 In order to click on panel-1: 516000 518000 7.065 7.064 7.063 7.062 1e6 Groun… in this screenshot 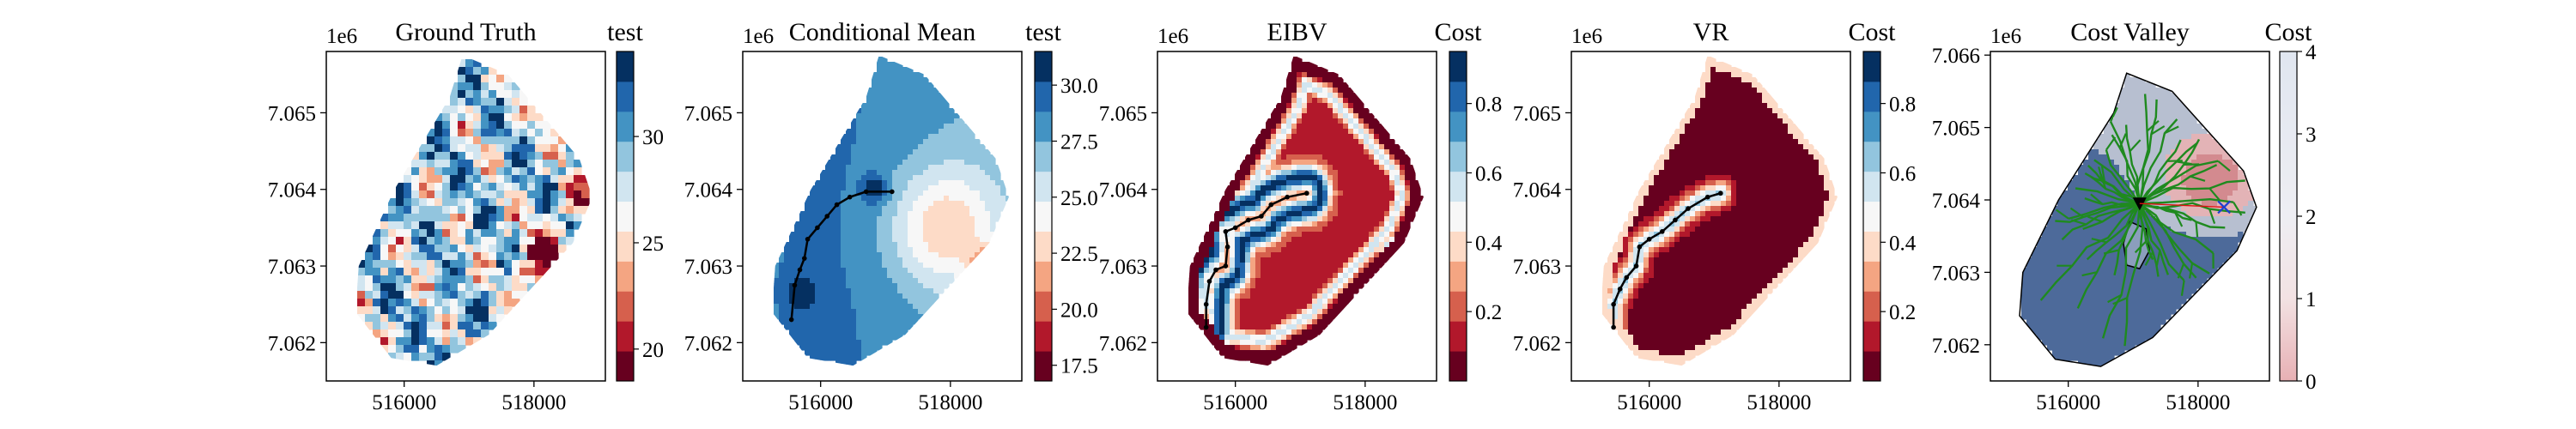, I will do `click(466, 216)`.